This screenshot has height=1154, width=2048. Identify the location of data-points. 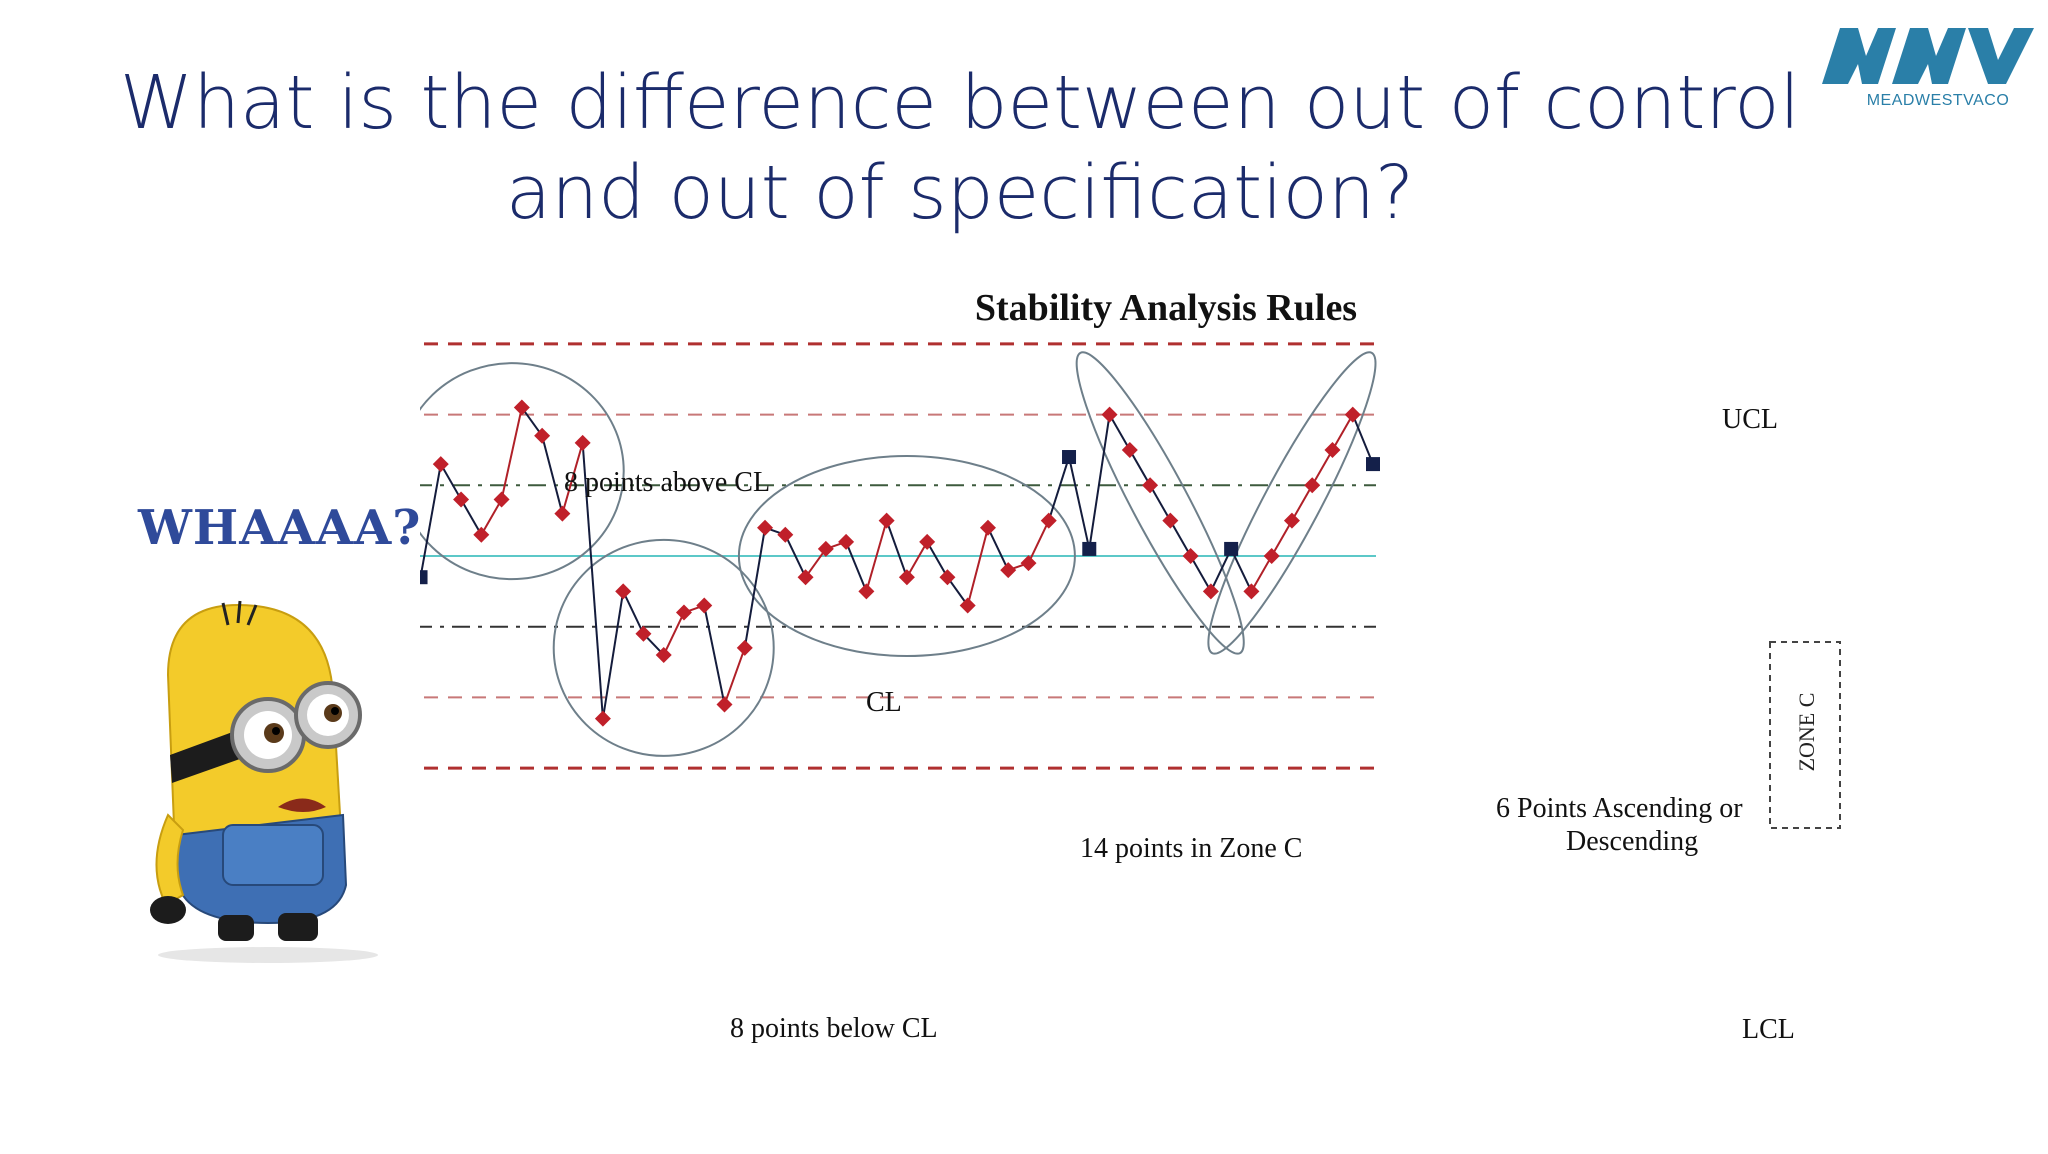
(876, 563).